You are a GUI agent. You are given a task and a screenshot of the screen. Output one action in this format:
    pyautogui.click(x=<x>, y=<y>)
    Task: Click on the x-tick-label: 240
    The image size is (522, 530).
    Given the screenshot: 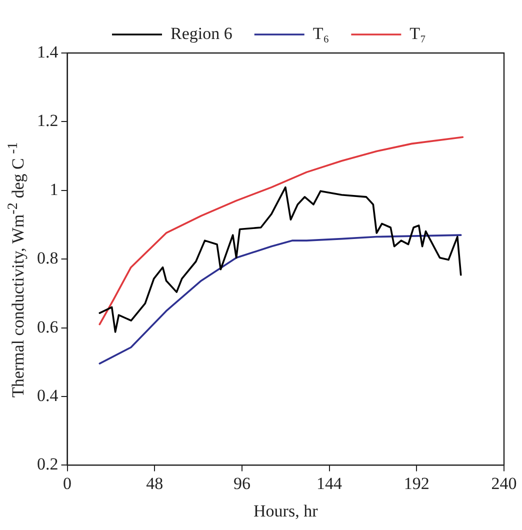 What is the action you would take?
    pyautogui.click(x=504, y=483)
    